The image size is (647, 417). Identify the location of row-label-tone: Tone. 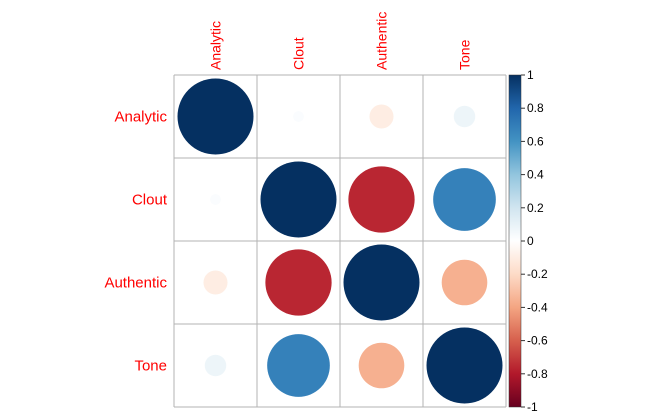
(150, 366).